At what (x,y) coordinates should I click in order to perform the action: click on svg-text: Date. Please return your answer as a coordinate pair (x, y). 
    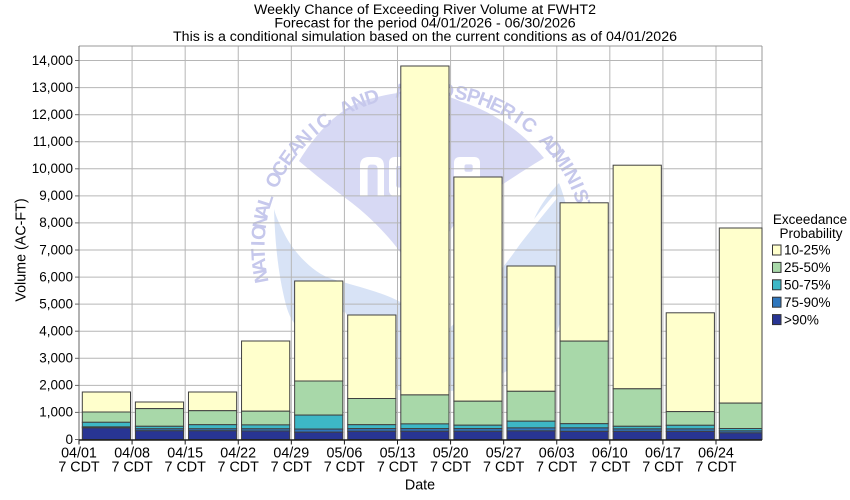
    Looking at the image, I should click on (420, 486).